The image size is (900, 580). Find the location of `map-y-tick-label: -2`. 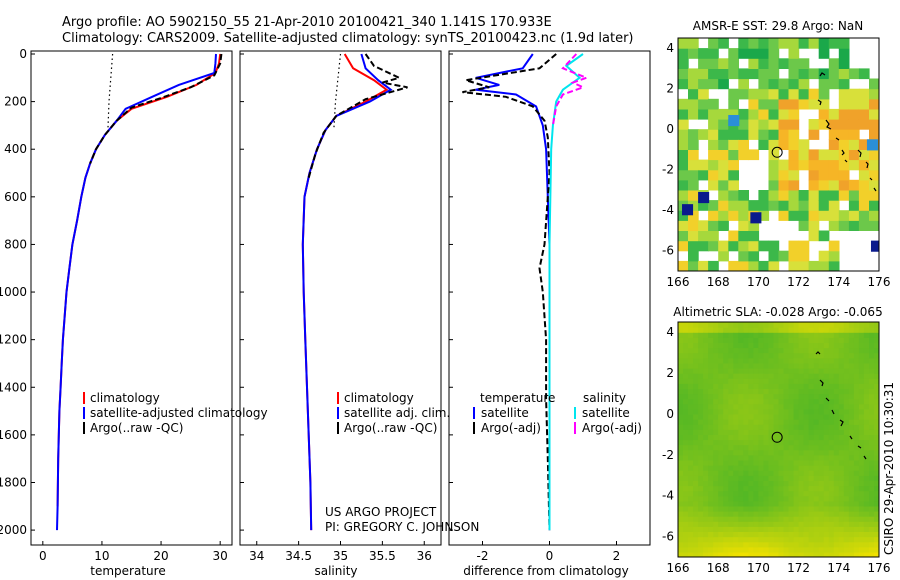

map-y-tick-label: -2 is located at coordinates (668, 455).